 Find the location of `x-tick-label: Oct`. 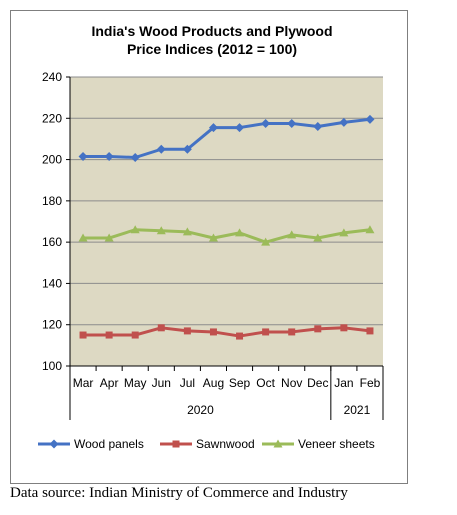

x-tick-label: Oct is located at coordinates (265, 383).